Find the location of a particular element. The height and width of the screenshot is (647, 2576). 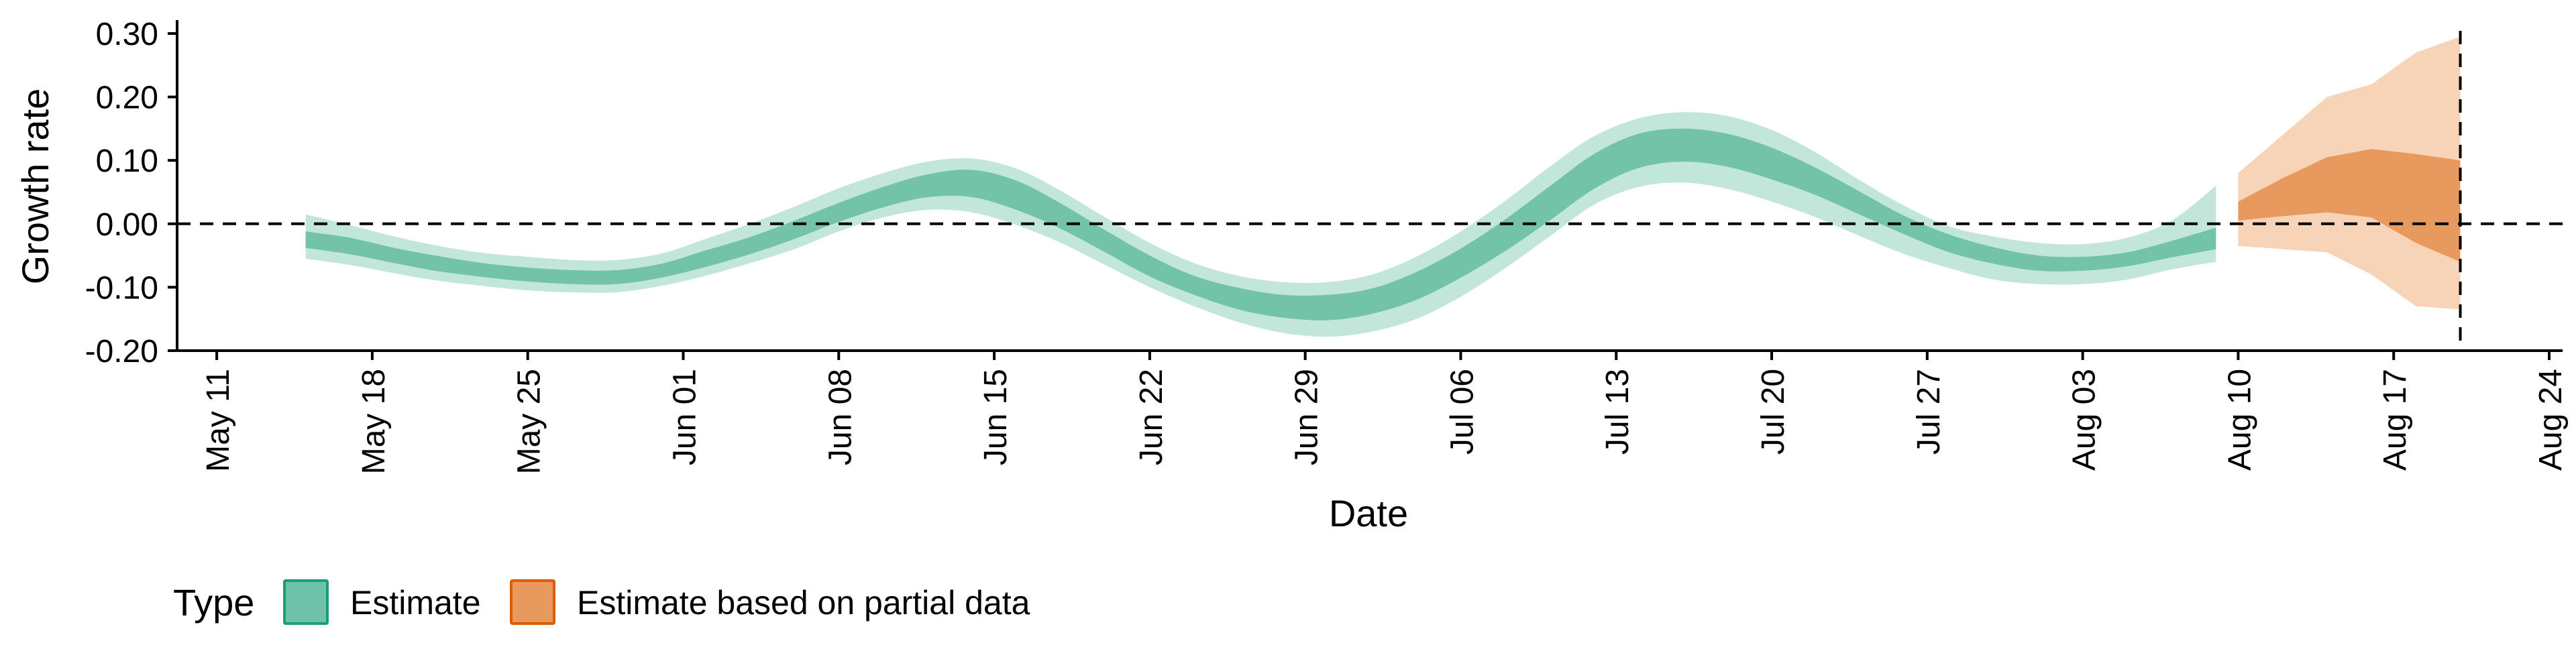

x-tick-label: Jul 06 is located at coordinates (1463, 412).